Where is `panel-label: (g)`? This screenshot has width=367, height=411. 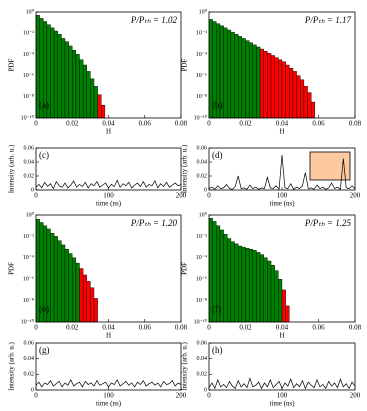
panel-label: (g) is located at coordinates (44, 350).